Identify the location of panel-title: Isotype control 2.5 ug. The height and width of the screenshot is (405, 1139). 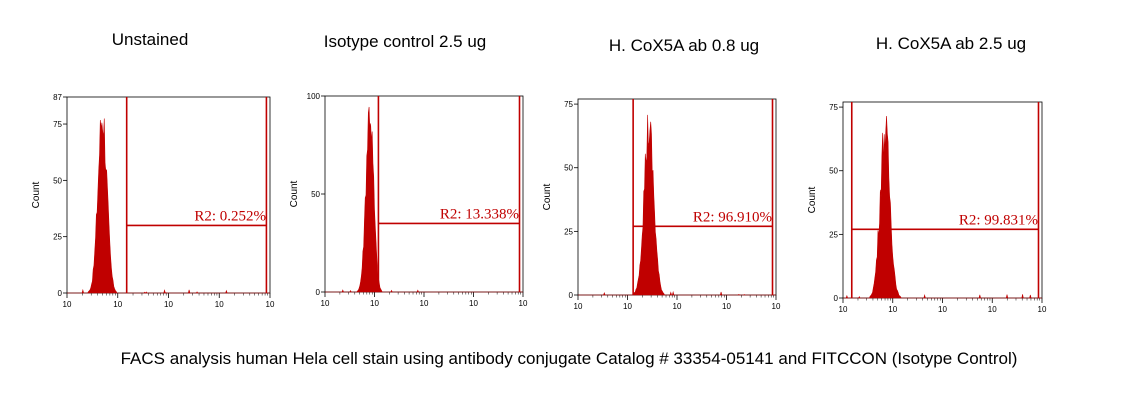
(405, 41).